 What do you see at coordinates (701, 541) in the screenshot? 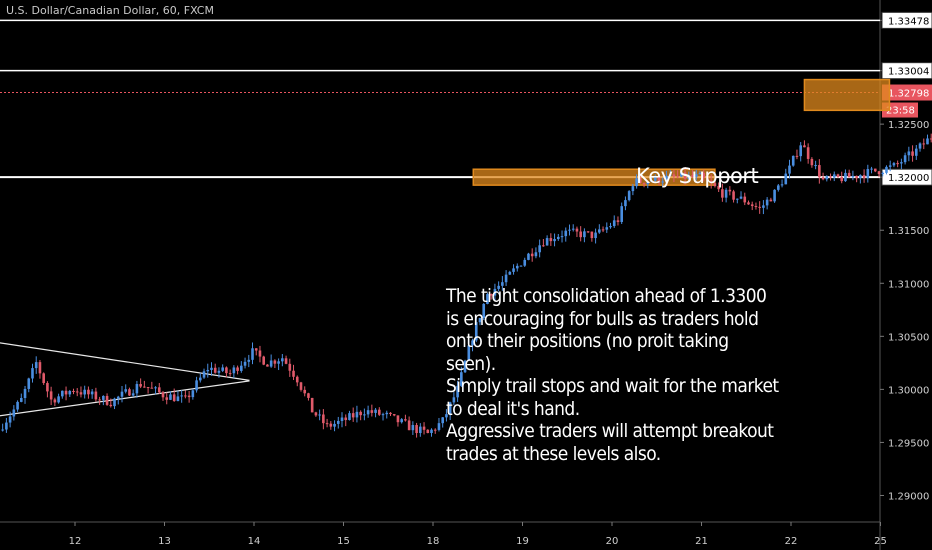
I see `x-tick-label: 21` at bounding box center [701, 541].